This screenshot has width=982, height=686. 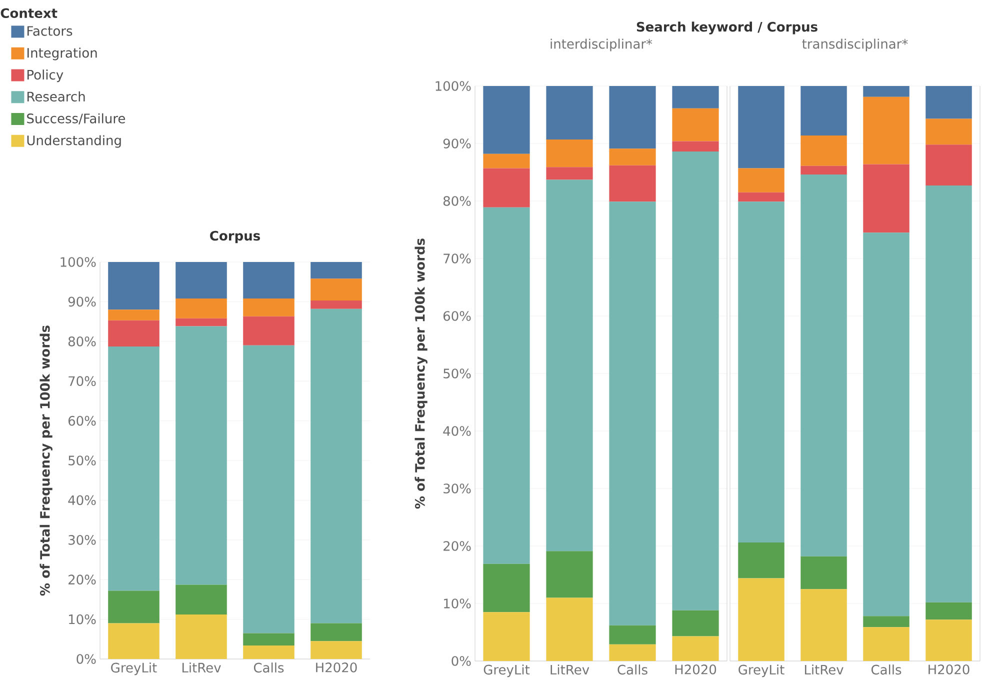 What do you see at coordinates (62, 54) in the screenshot?
I see `legend-label: Integration` at bounding box center [62, 54].